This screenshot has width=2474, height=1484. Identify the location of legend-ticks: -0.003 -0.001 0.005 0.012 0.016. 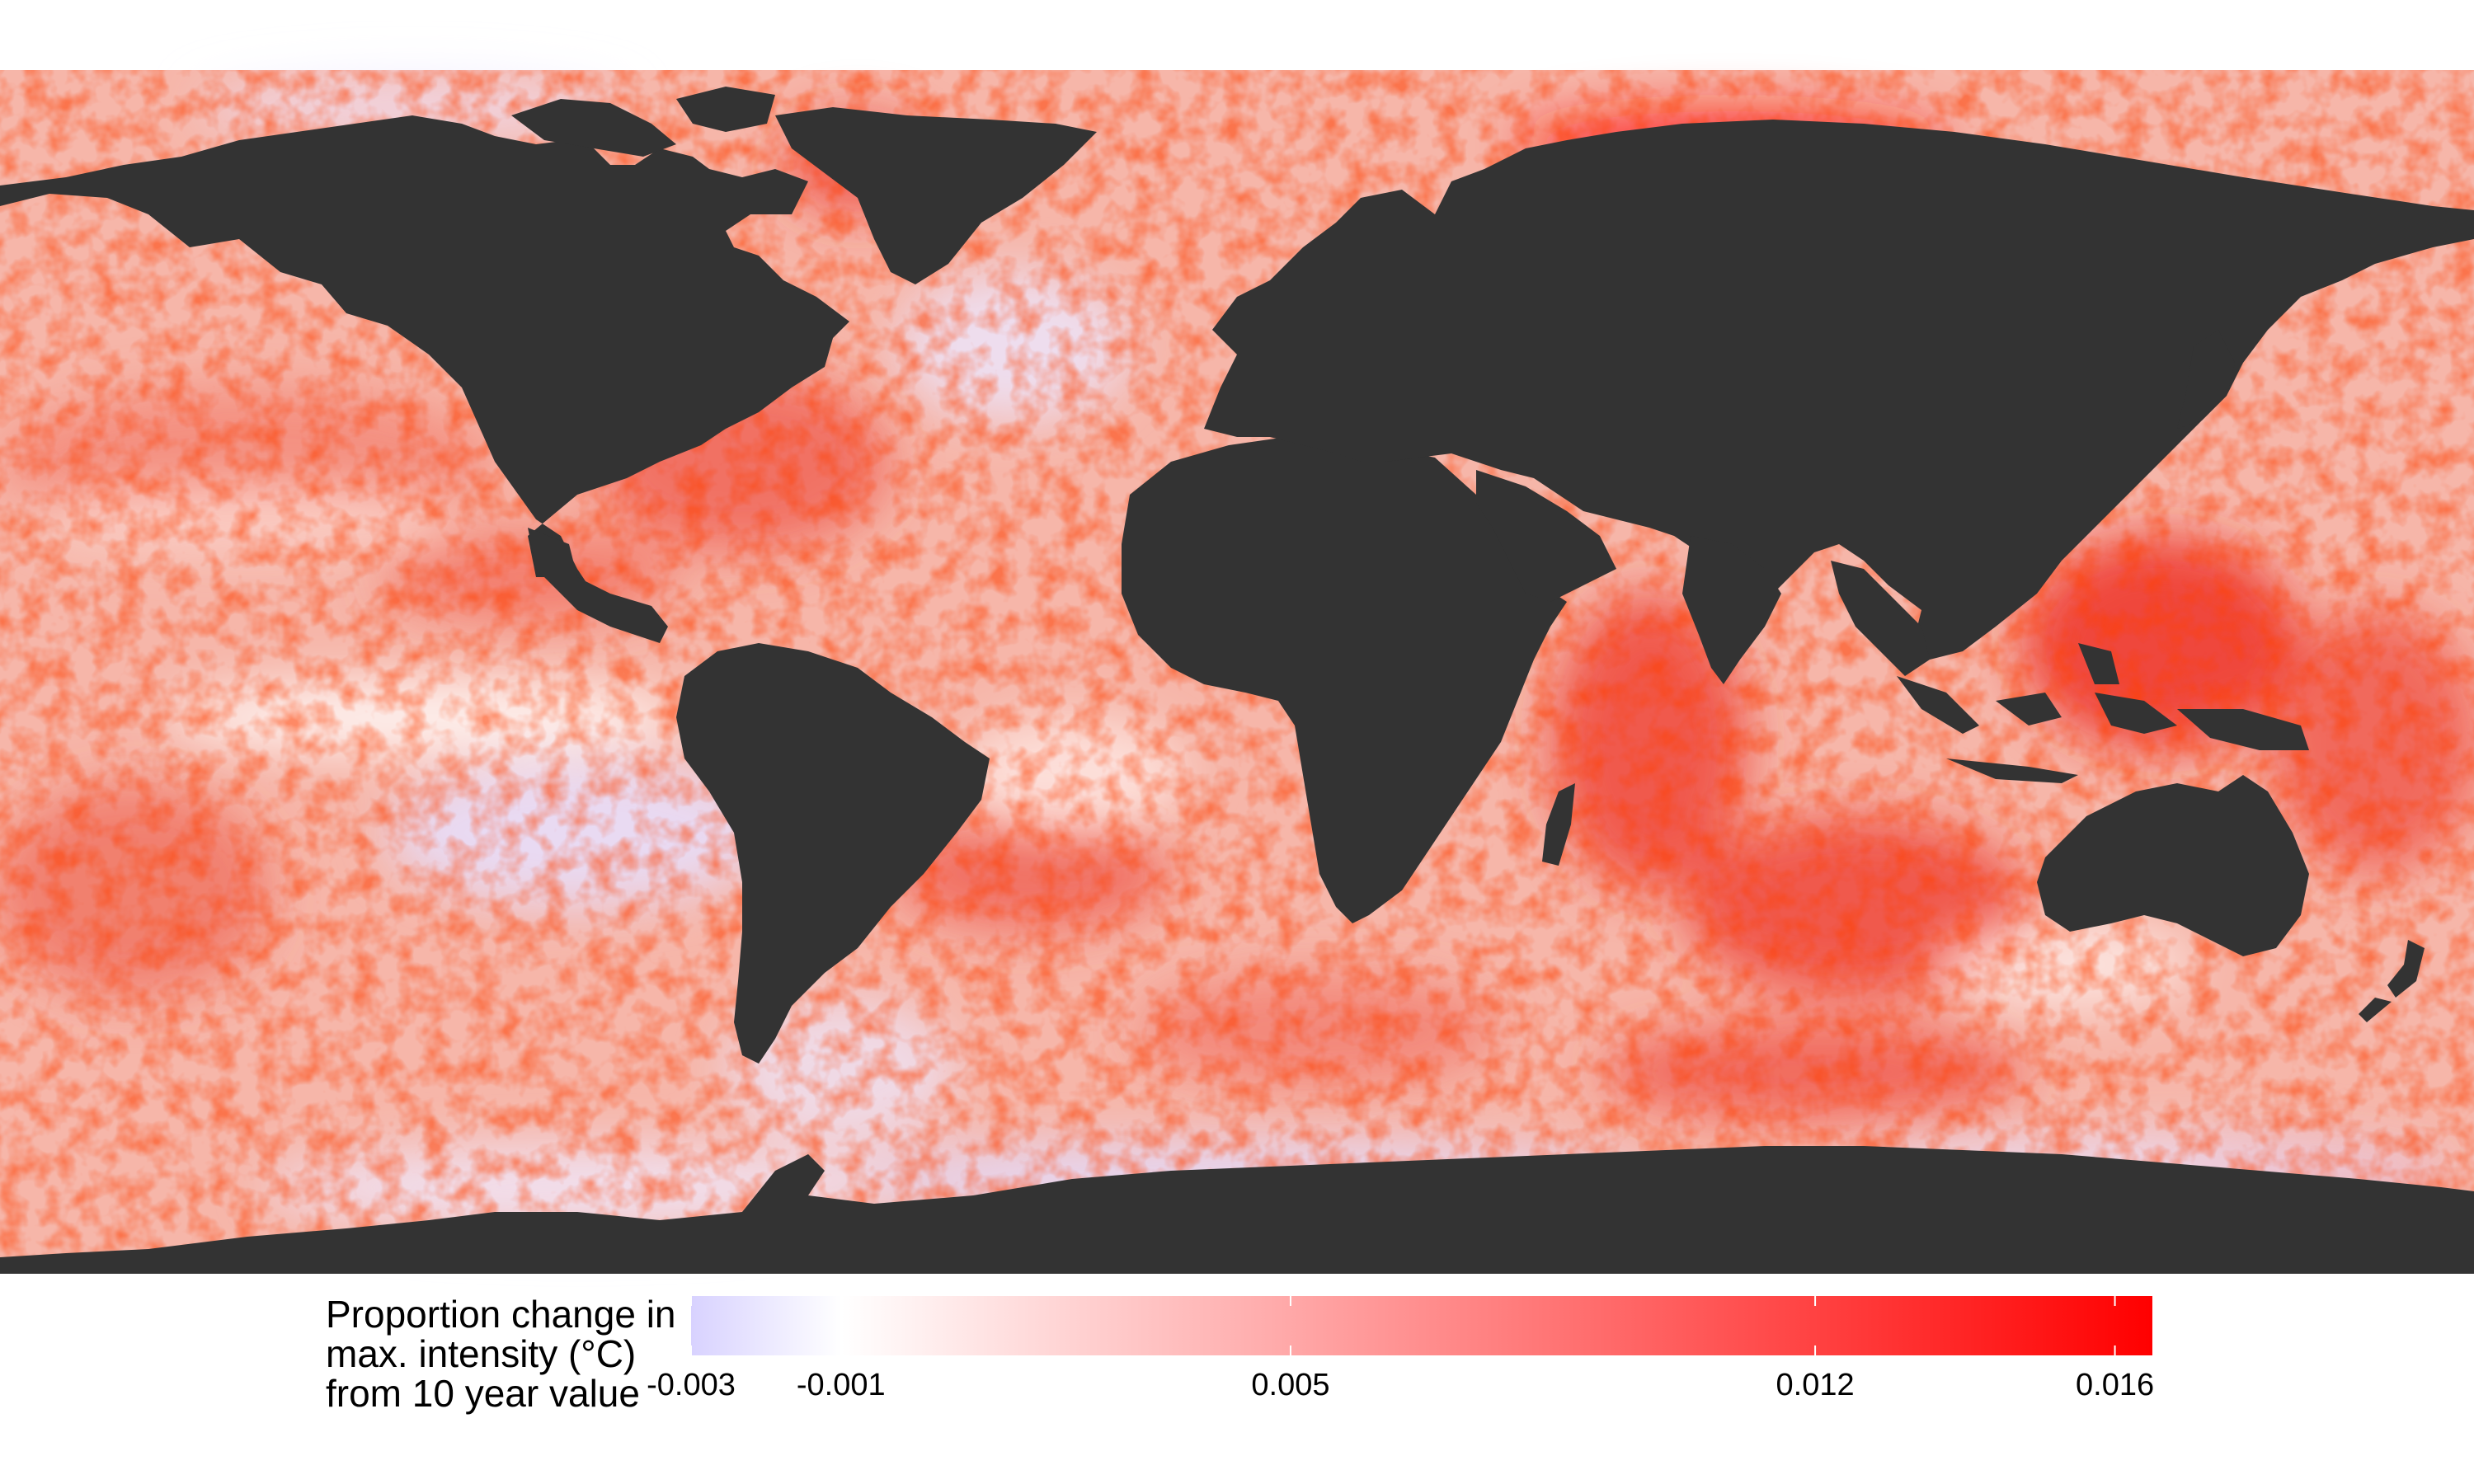
(1400, 1349).